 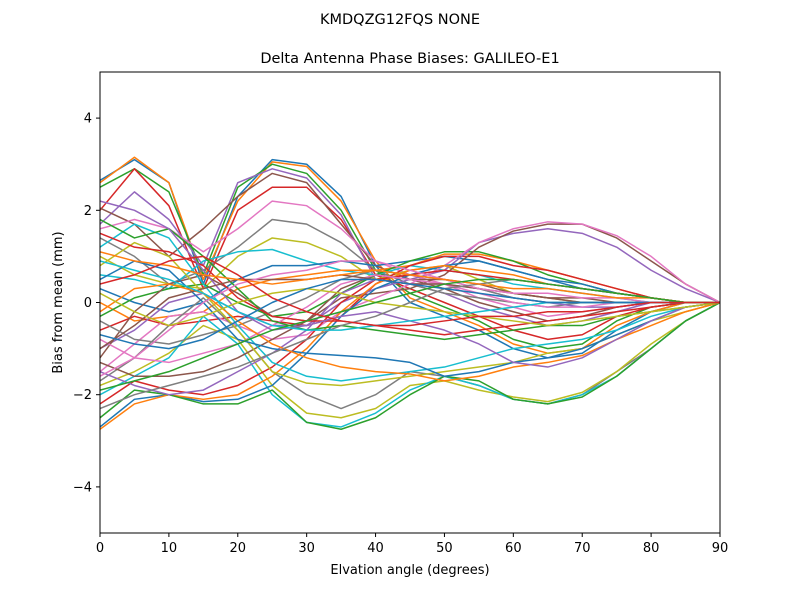 What do you see at coordinates (82, 487) in the screenshot?
I see `y-tick-label: −4` at bounding box center [82, 487].